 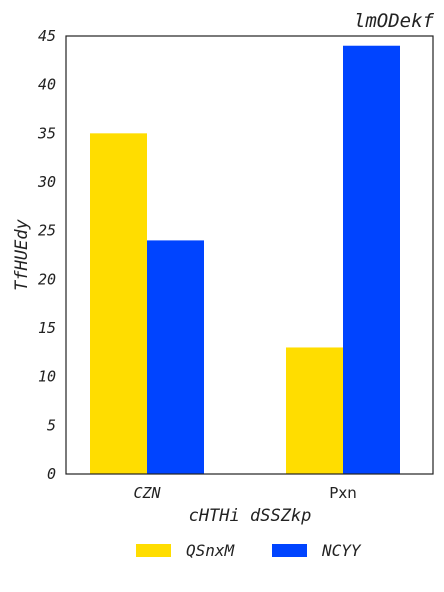 I want to click on bar-NCYY-CZN, so click(x=175, y=357).